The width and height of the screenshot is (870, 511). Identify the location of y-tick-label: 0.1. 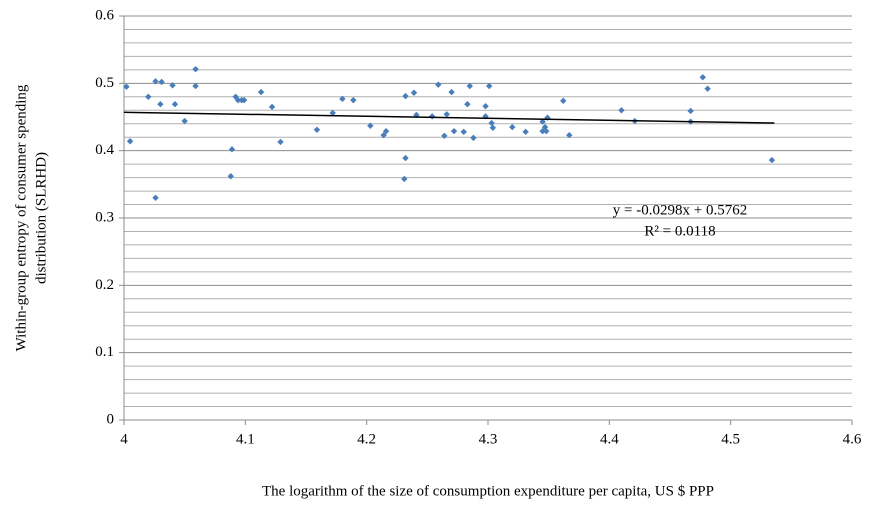
(104, 352).